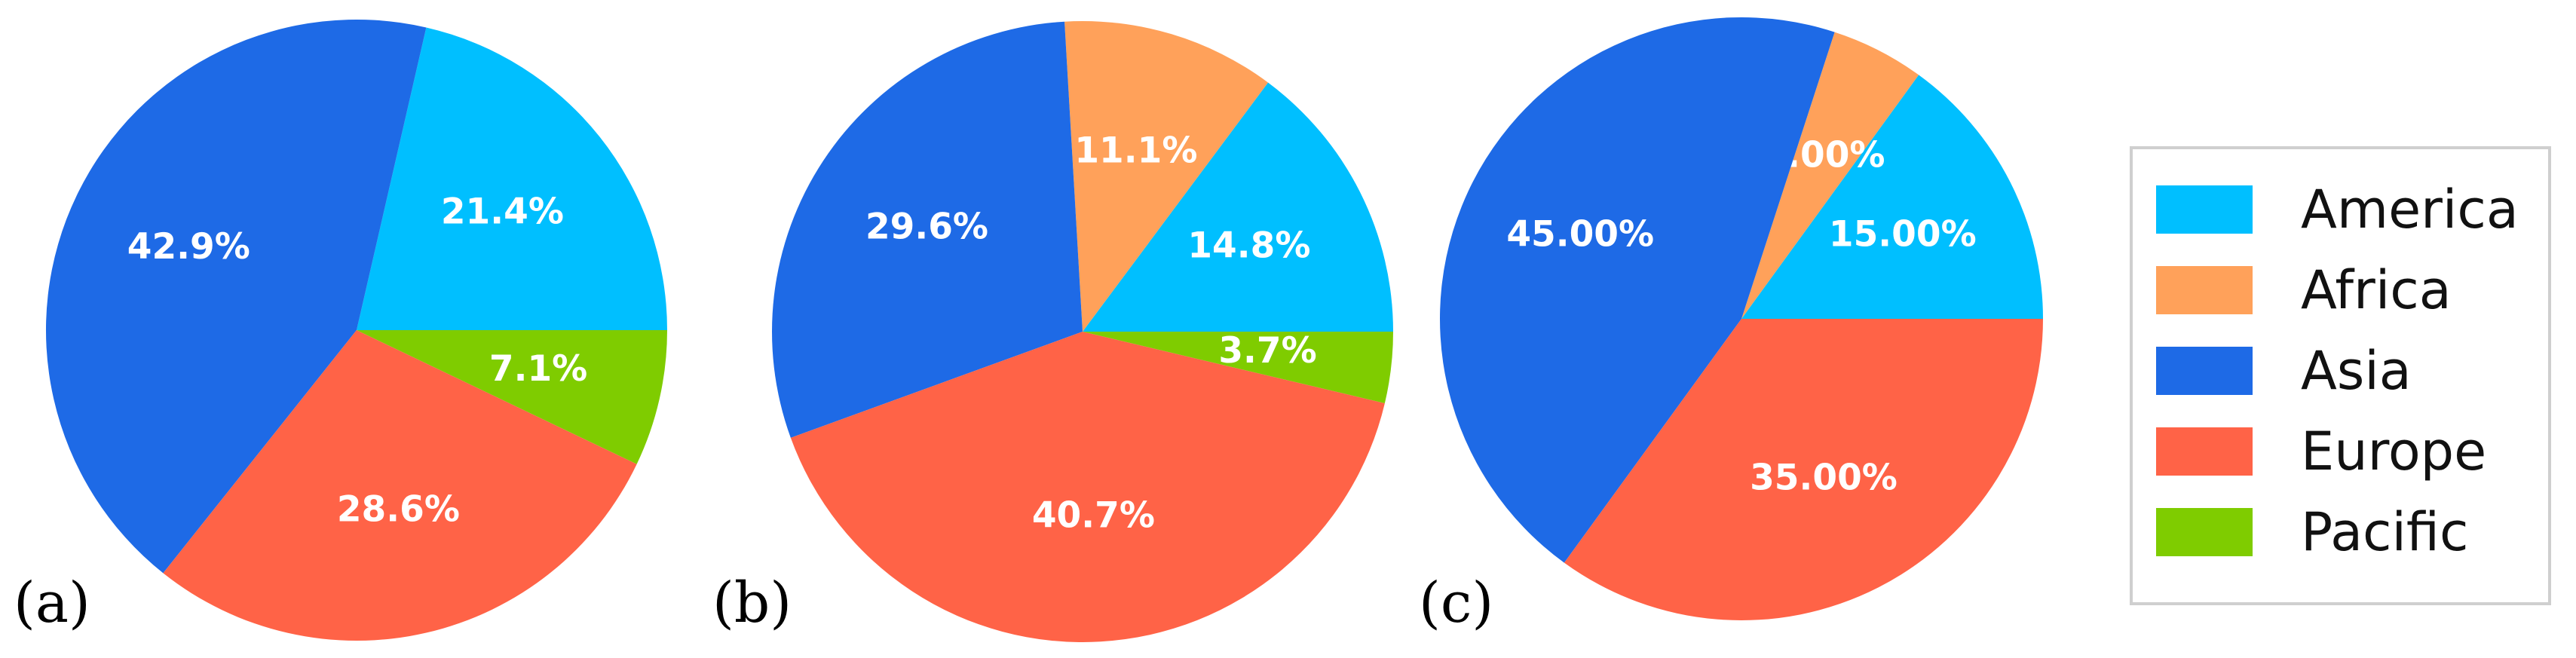 This screenshot has width=2576, height=658. I want to click on pie-a-label-pacific: 7.1%, so click(538, 369).